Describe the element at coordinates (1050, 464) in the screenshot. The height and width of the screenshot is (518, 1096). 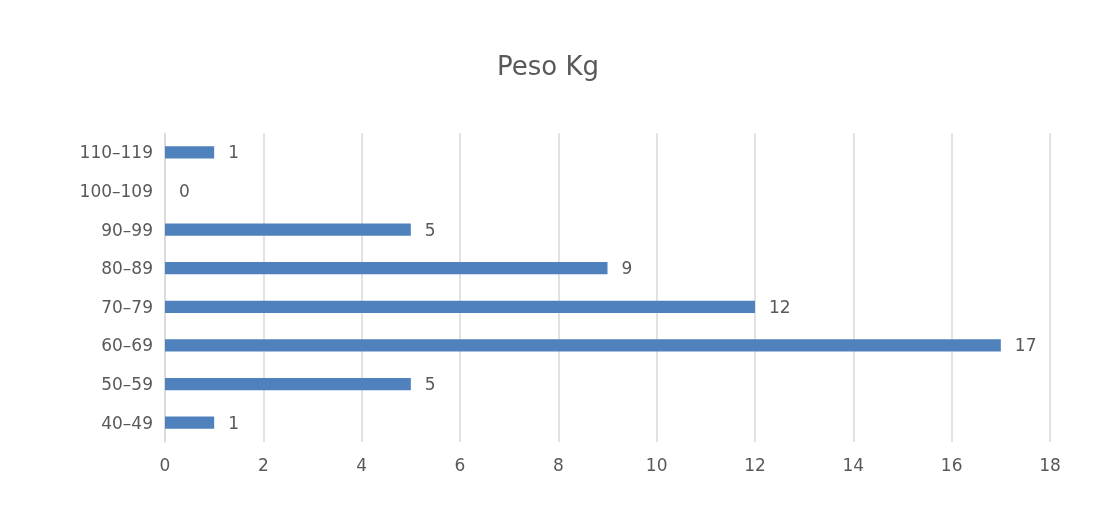
I see `x-tick-label: 18` at that location.